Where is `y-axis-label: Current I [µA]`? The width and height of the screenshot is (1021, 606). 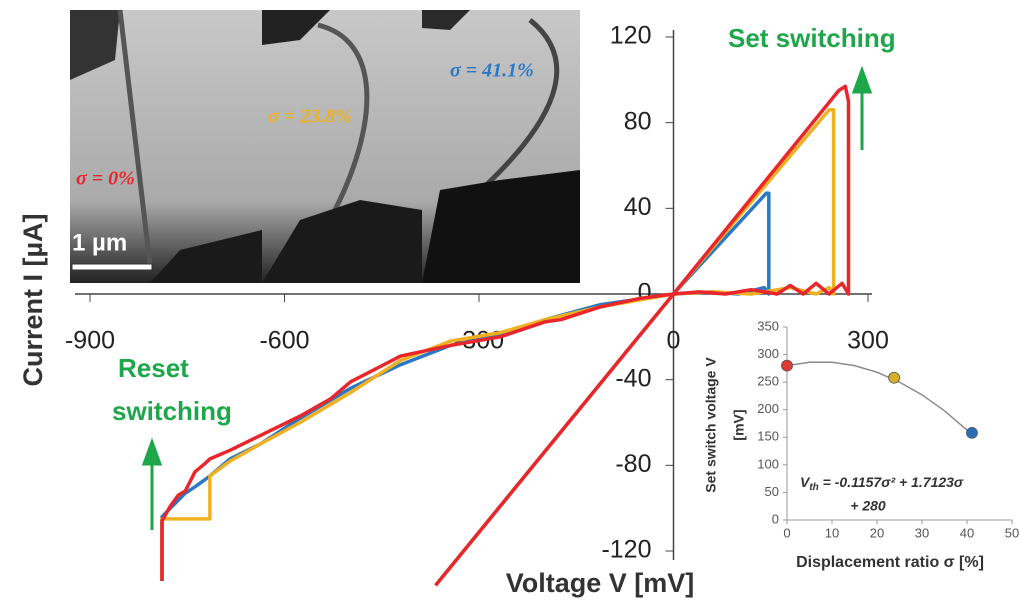 y-axis-label: Current I [µA] is located at coordinates (33, 299).